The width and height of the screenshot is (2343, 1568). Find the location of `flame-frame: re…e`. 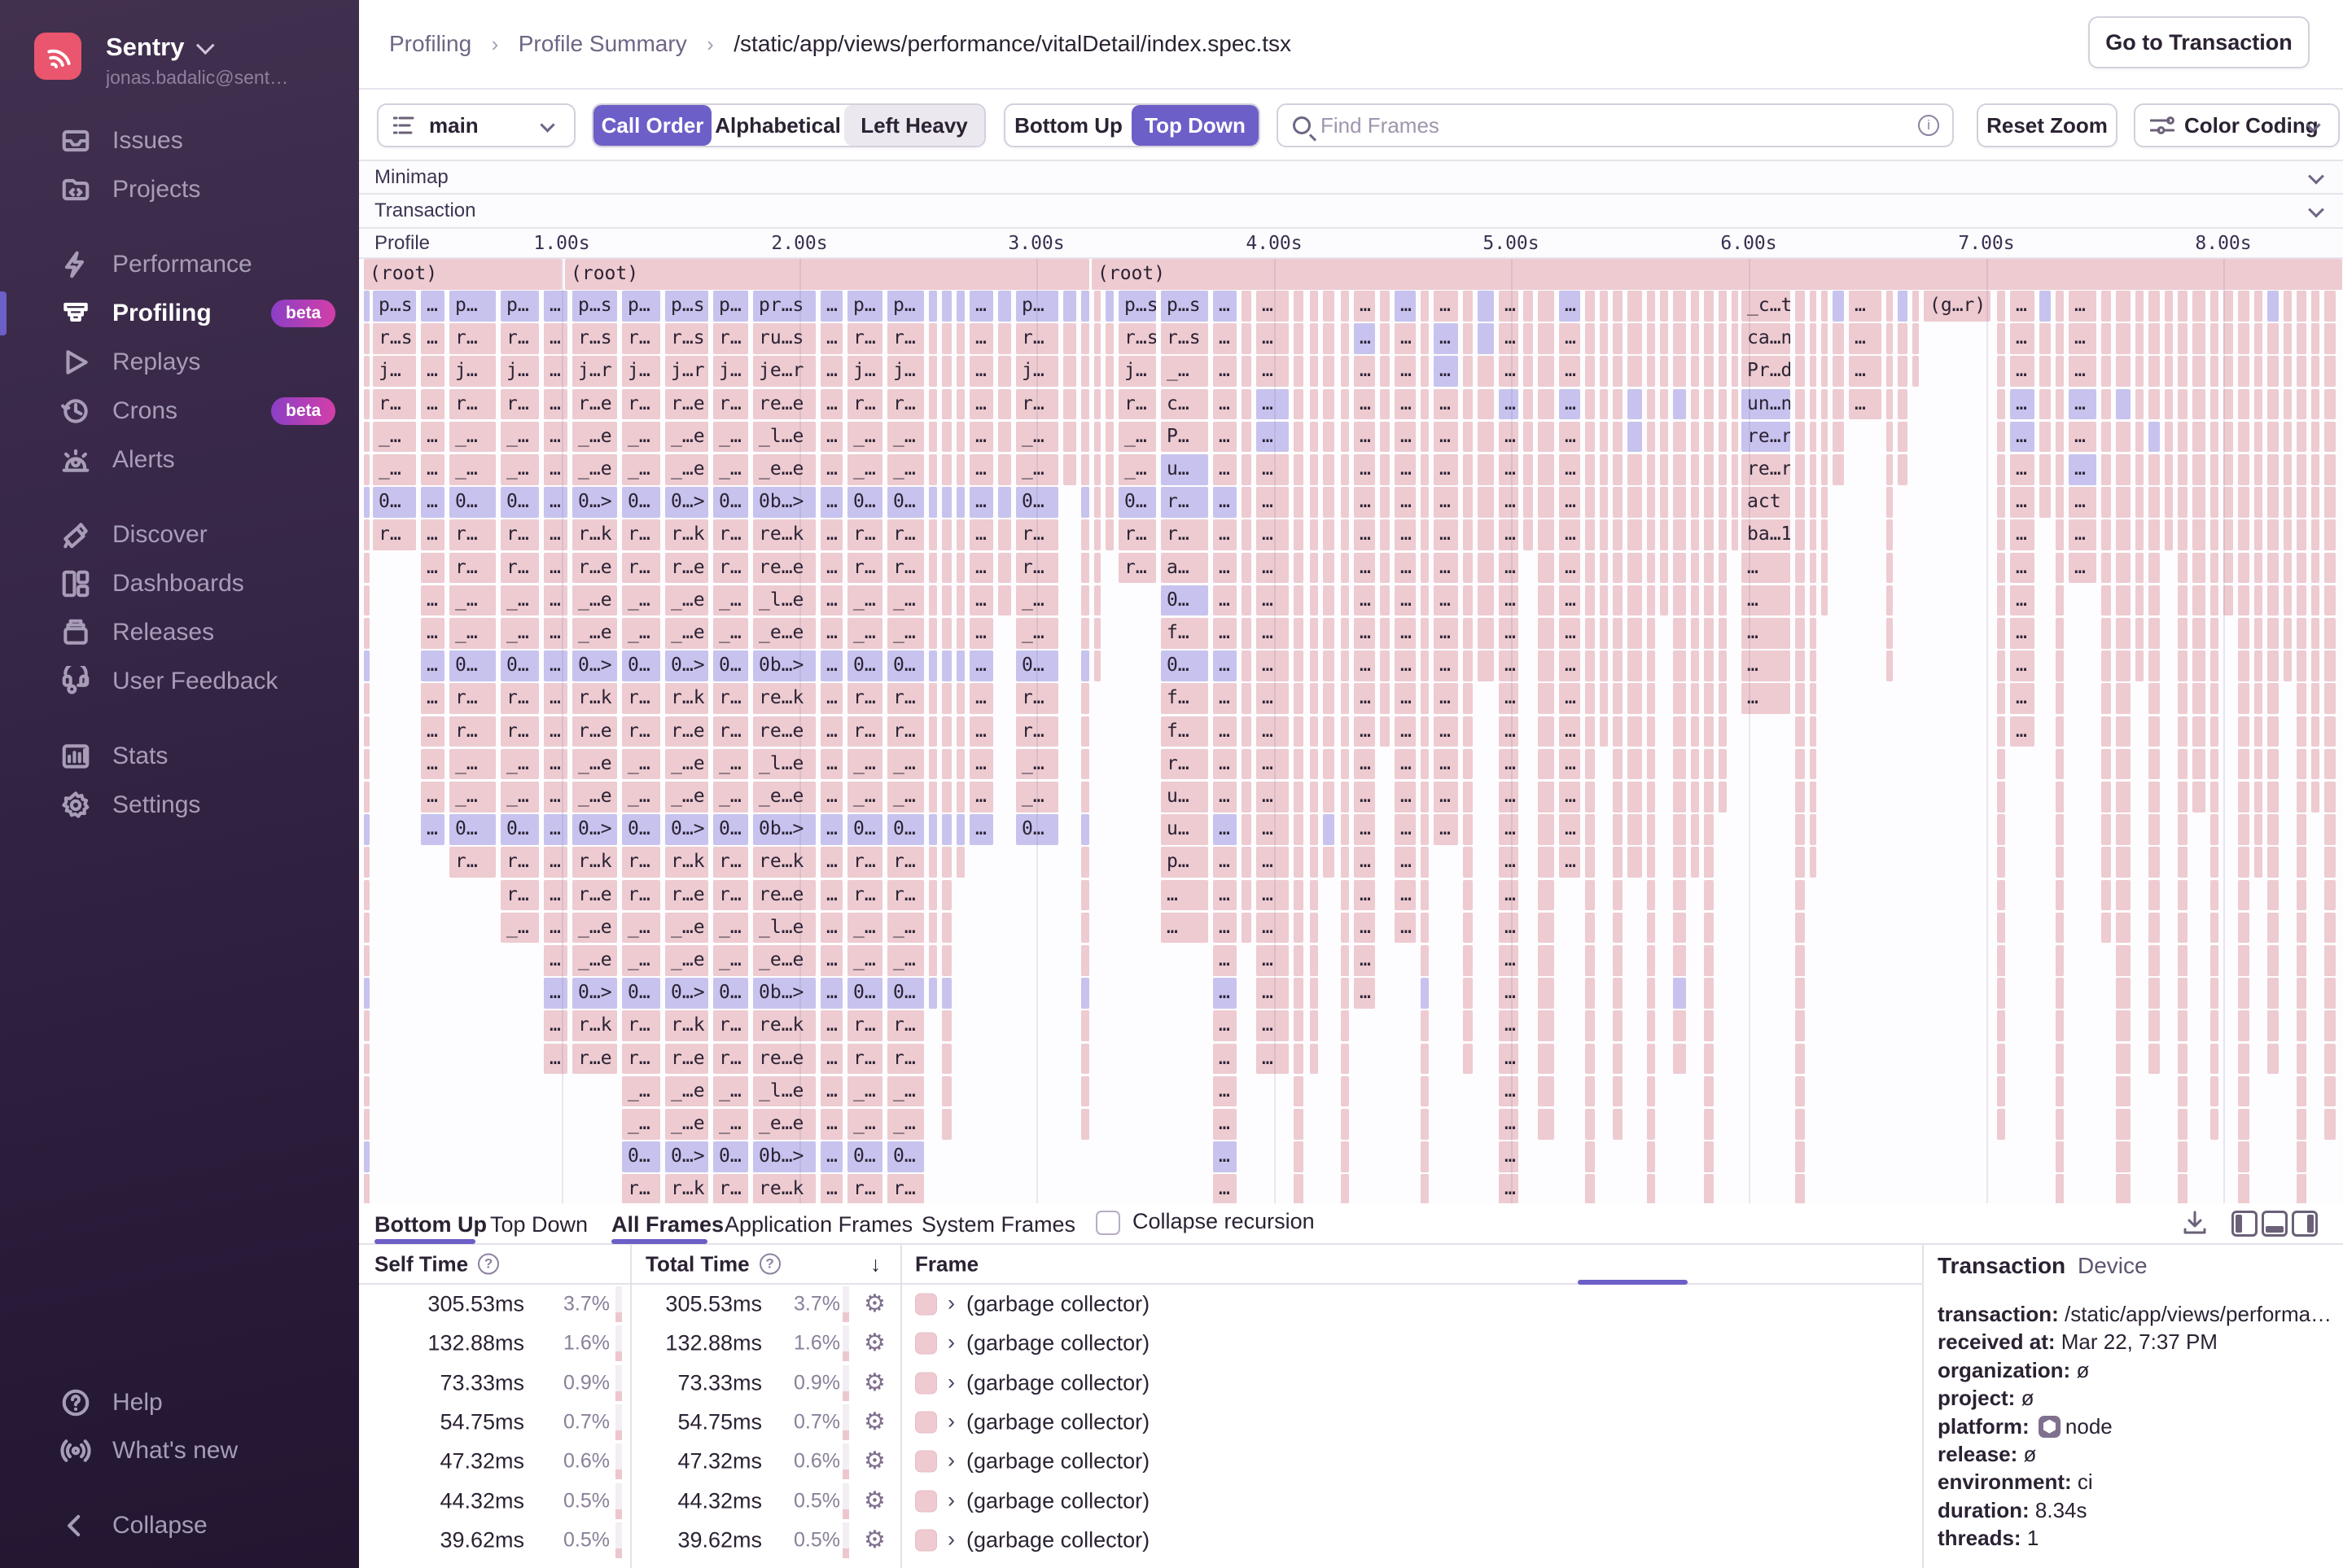

flame-frame: re…e is located at coordinates (785, 1059).